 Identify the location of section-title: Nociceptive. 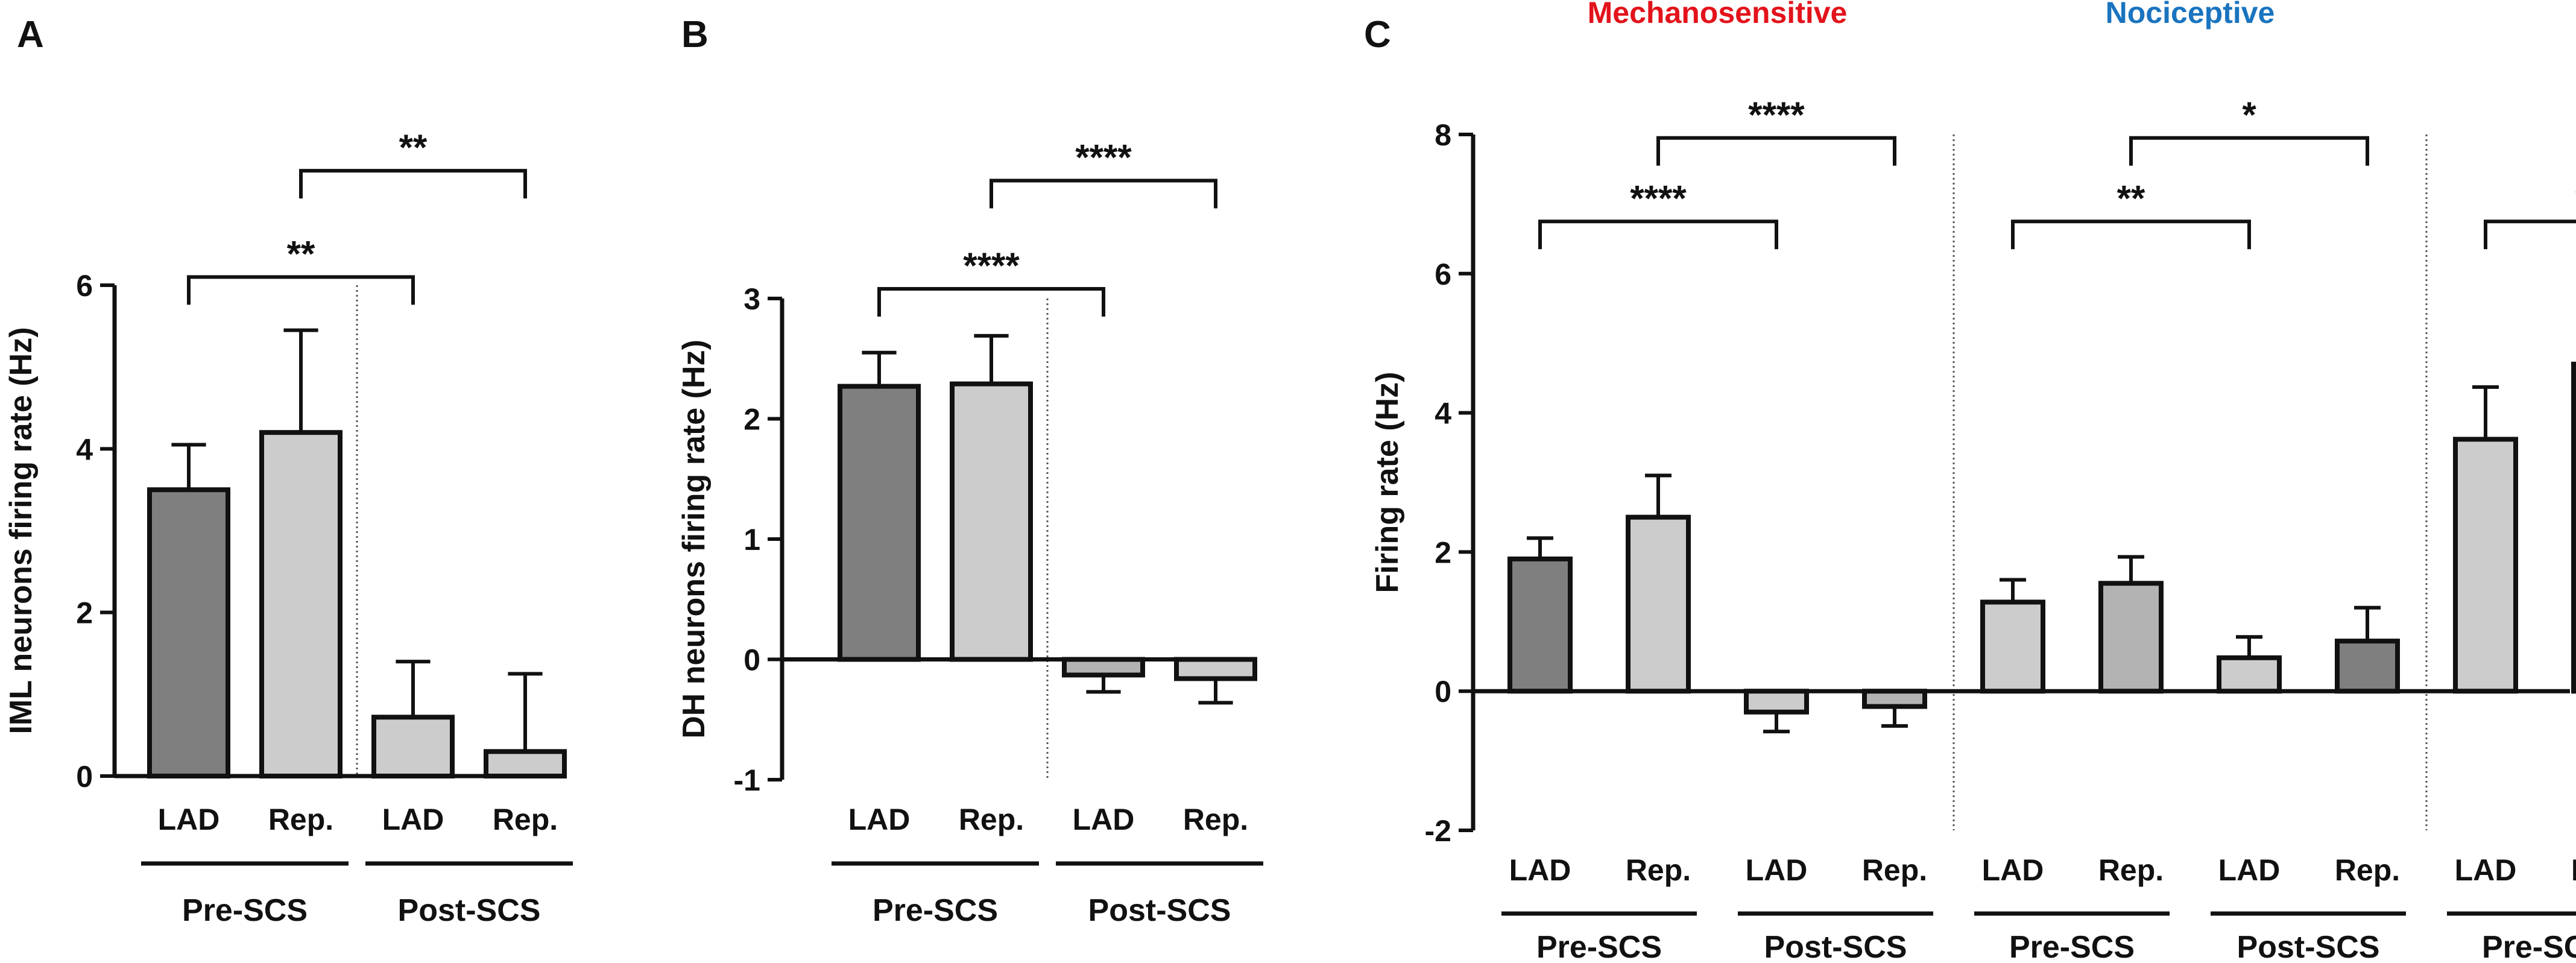
(2190, 15).